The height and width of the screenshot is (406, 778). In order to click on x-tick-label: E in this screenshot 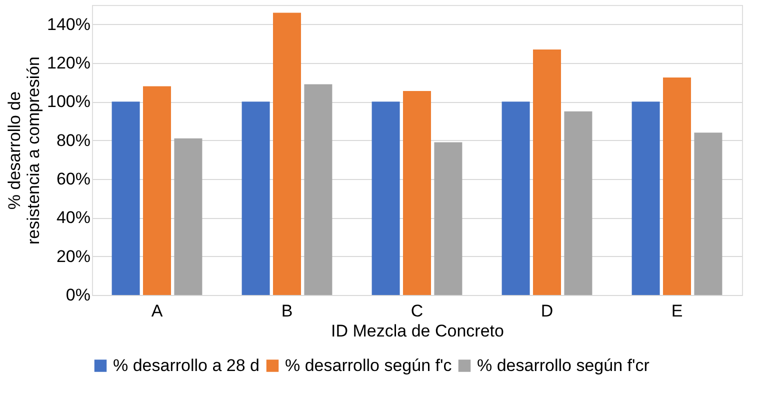, I will do `click(677, 311)`.